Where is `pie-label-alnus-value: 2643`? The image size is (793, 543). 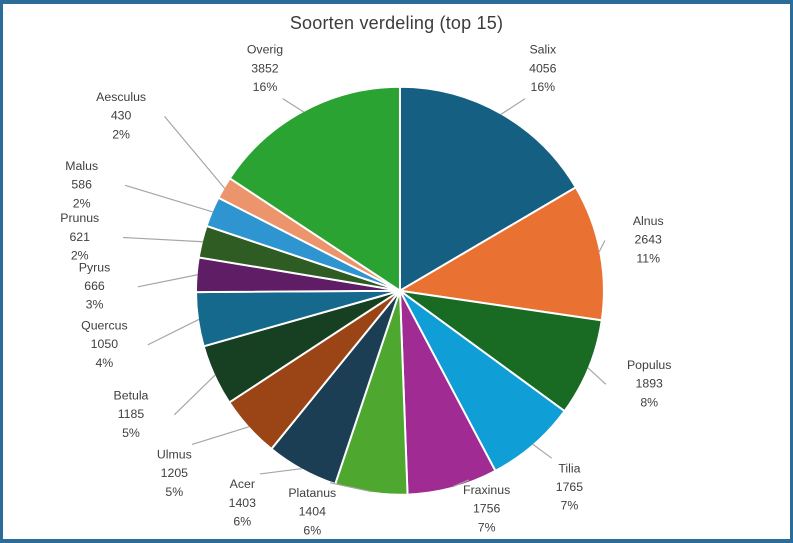
pie-label-alnus-value: 2643 is located at coordinates (649, 240).